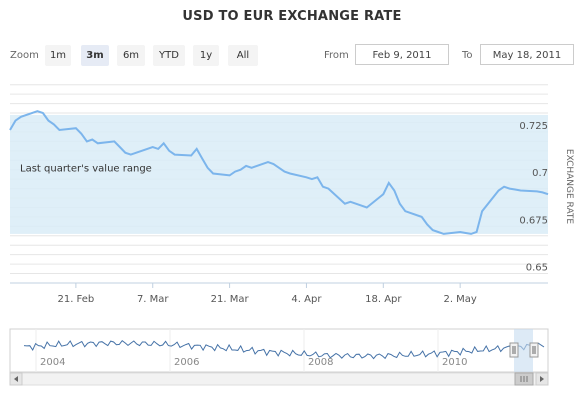 The image size is (584, 400). I want to click on zoom-ytd-button: YTD, so click(169, 55).